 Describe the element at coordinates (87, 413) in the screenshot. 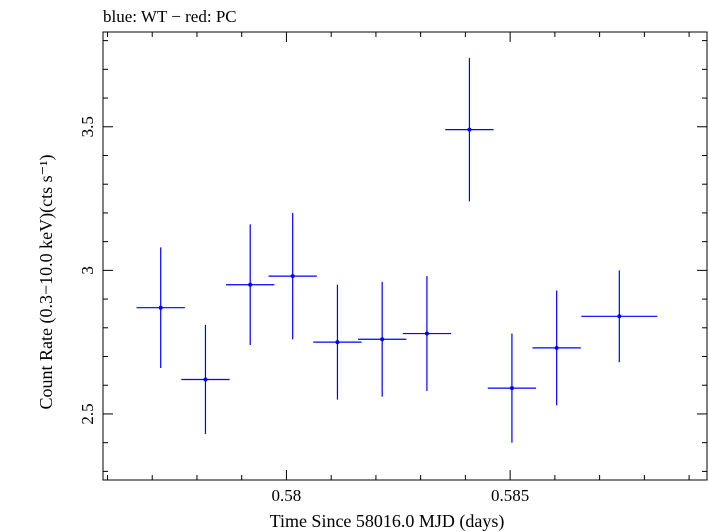

I see `y-tick-label: 2.5` at that location.